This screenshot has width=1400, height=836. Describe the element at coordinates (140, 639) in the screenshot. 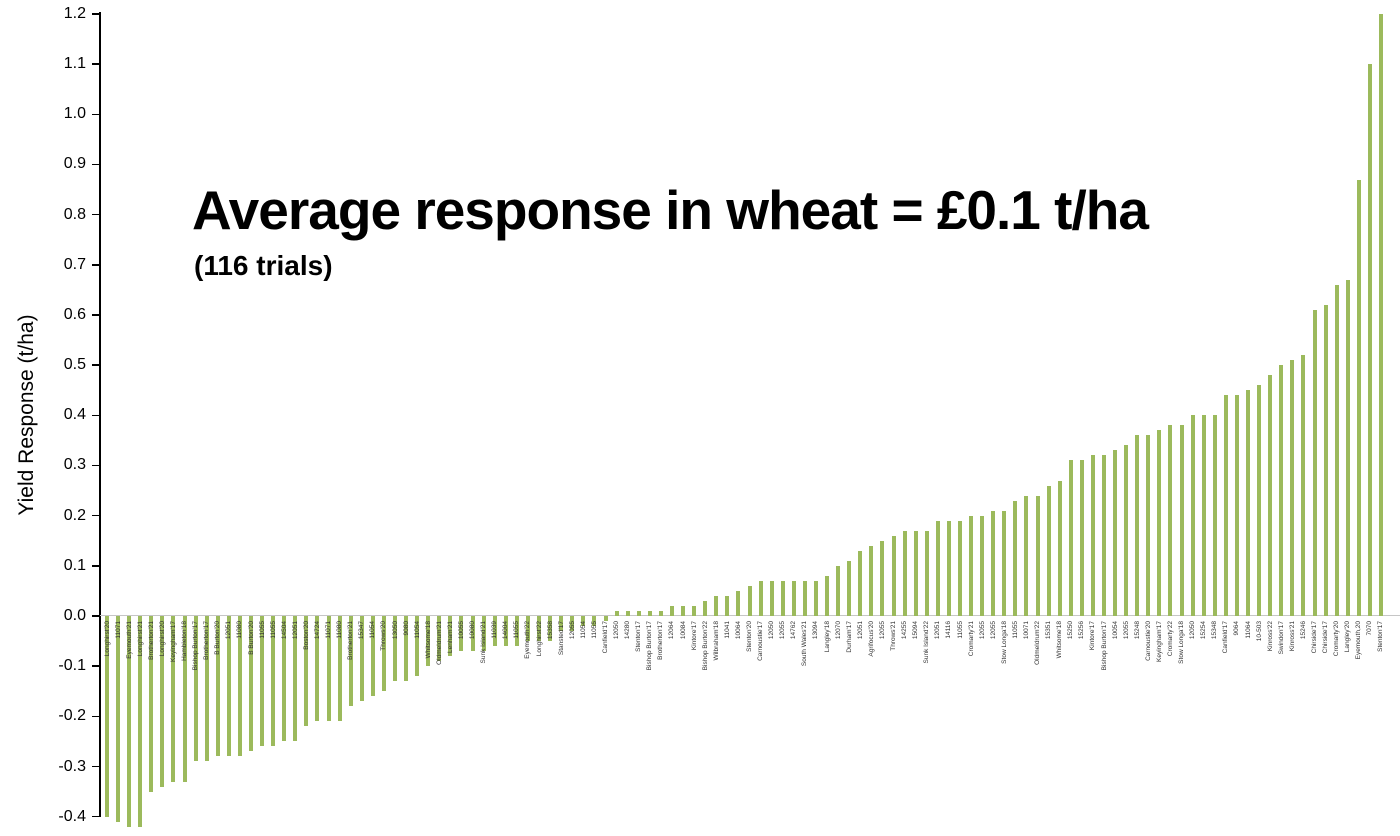

I see `x-tick-label: Longhirst'21` at that location.